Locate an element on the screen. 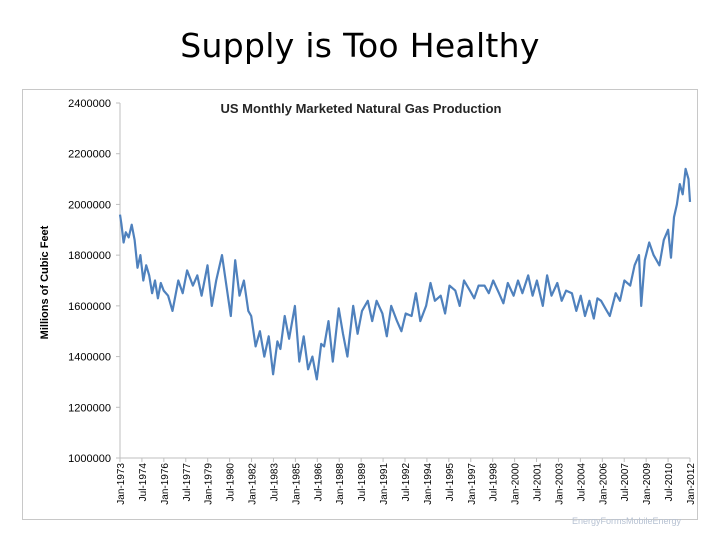  x-tick-label: Jul-1977 is located at coordinates (187, 482).